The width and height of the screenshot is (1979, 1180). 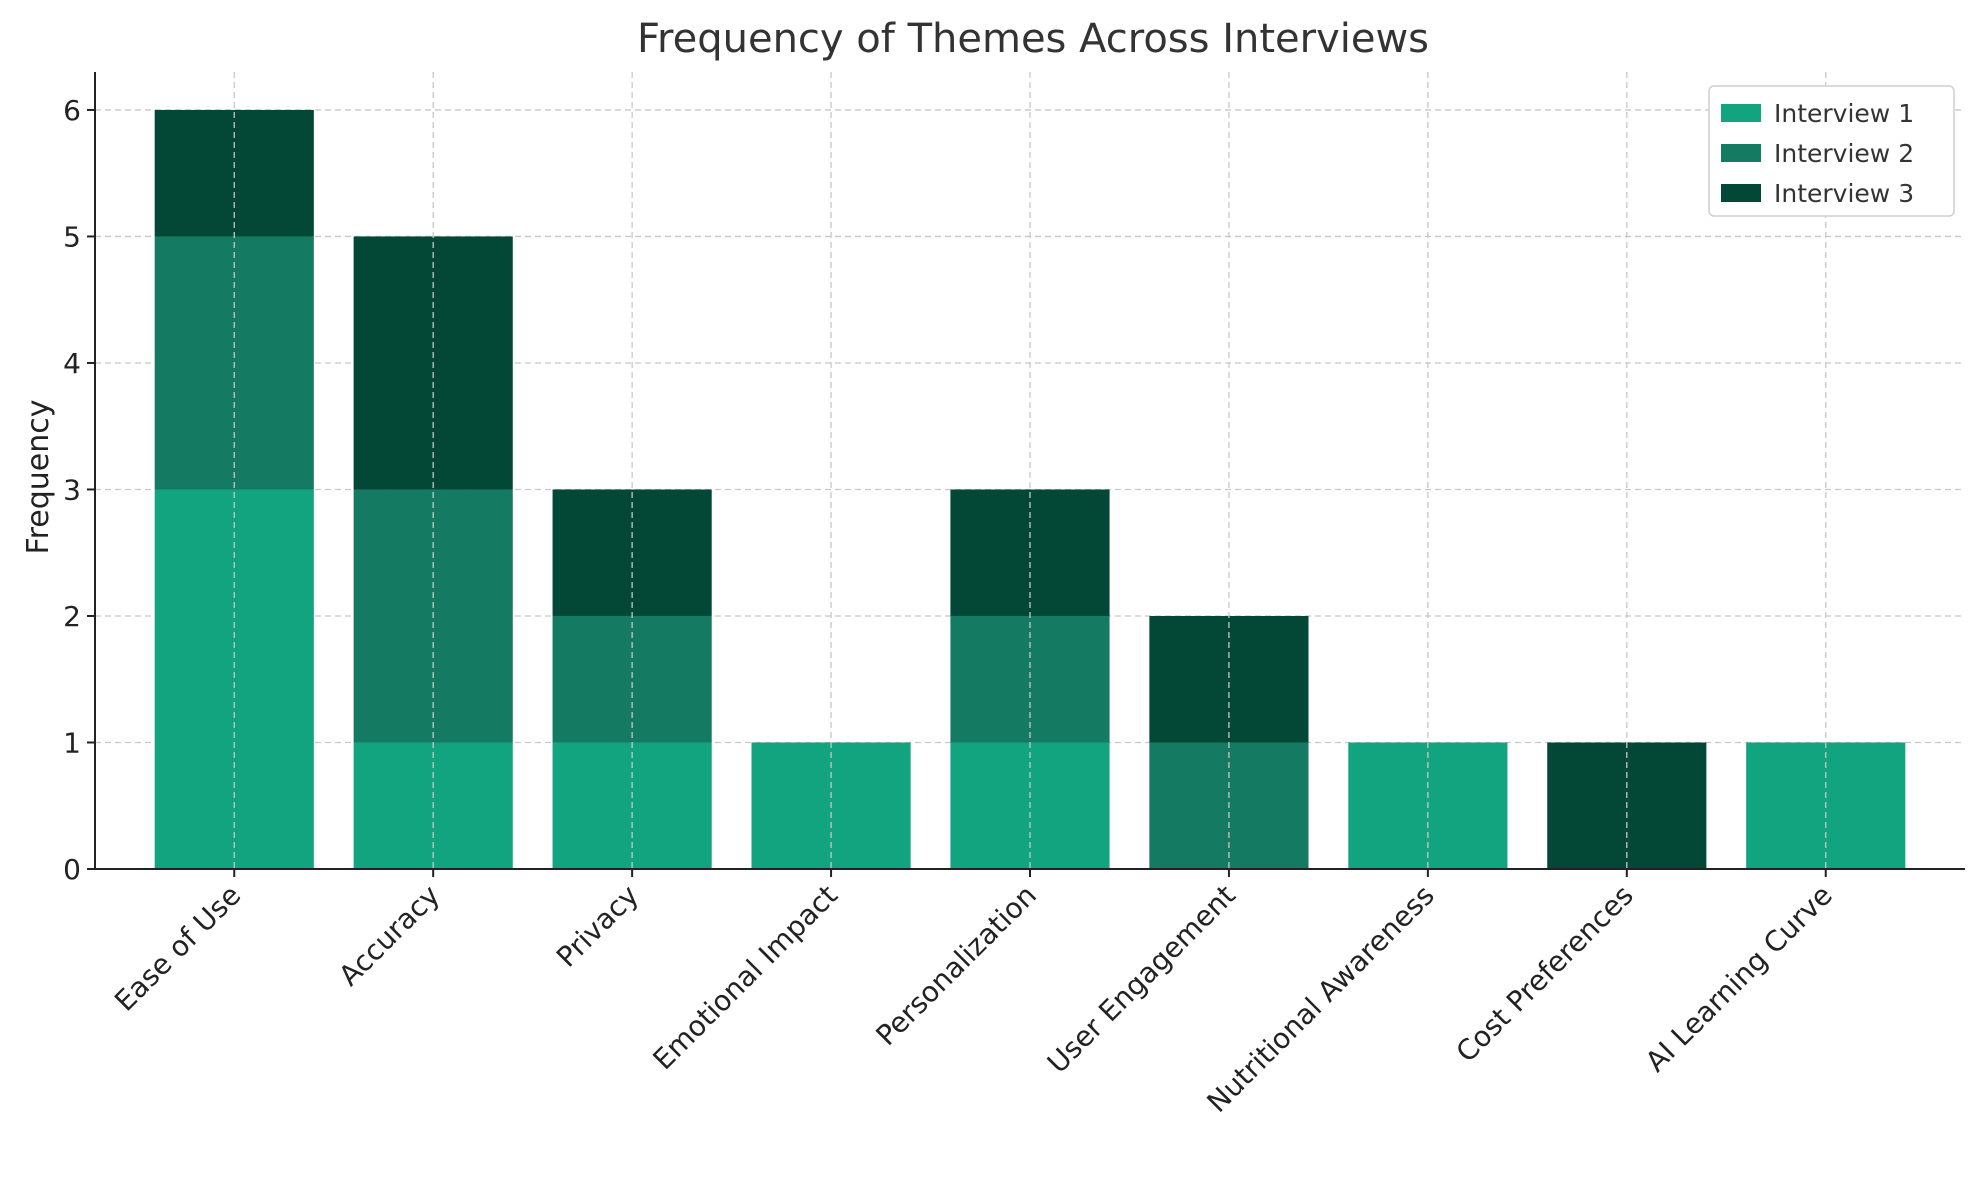 What do you see at coordinates (72, 869) in the screenshot?
I see `y-tick-label: 0` at bounding box center [72, 869].